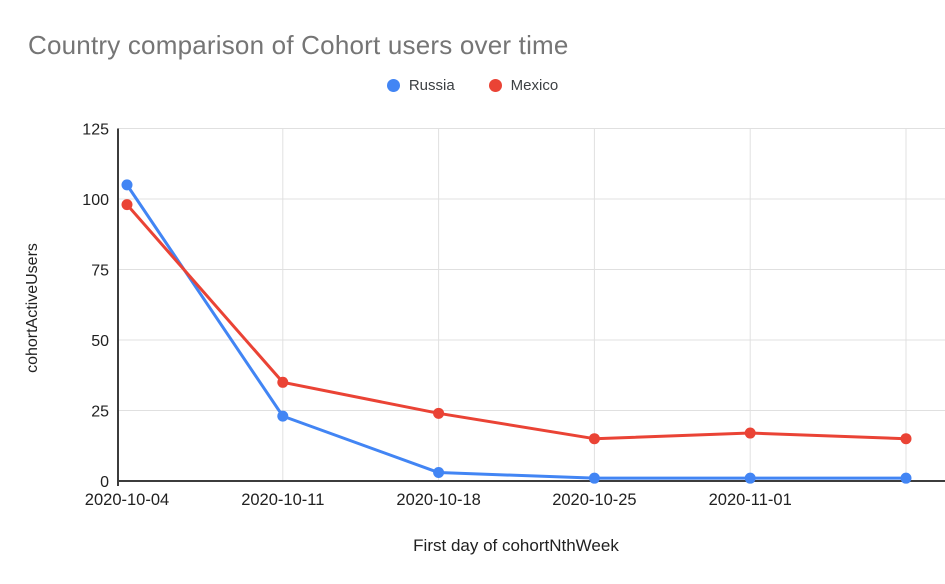  I want to click on y-tick-label: 100, so click(95, 200).